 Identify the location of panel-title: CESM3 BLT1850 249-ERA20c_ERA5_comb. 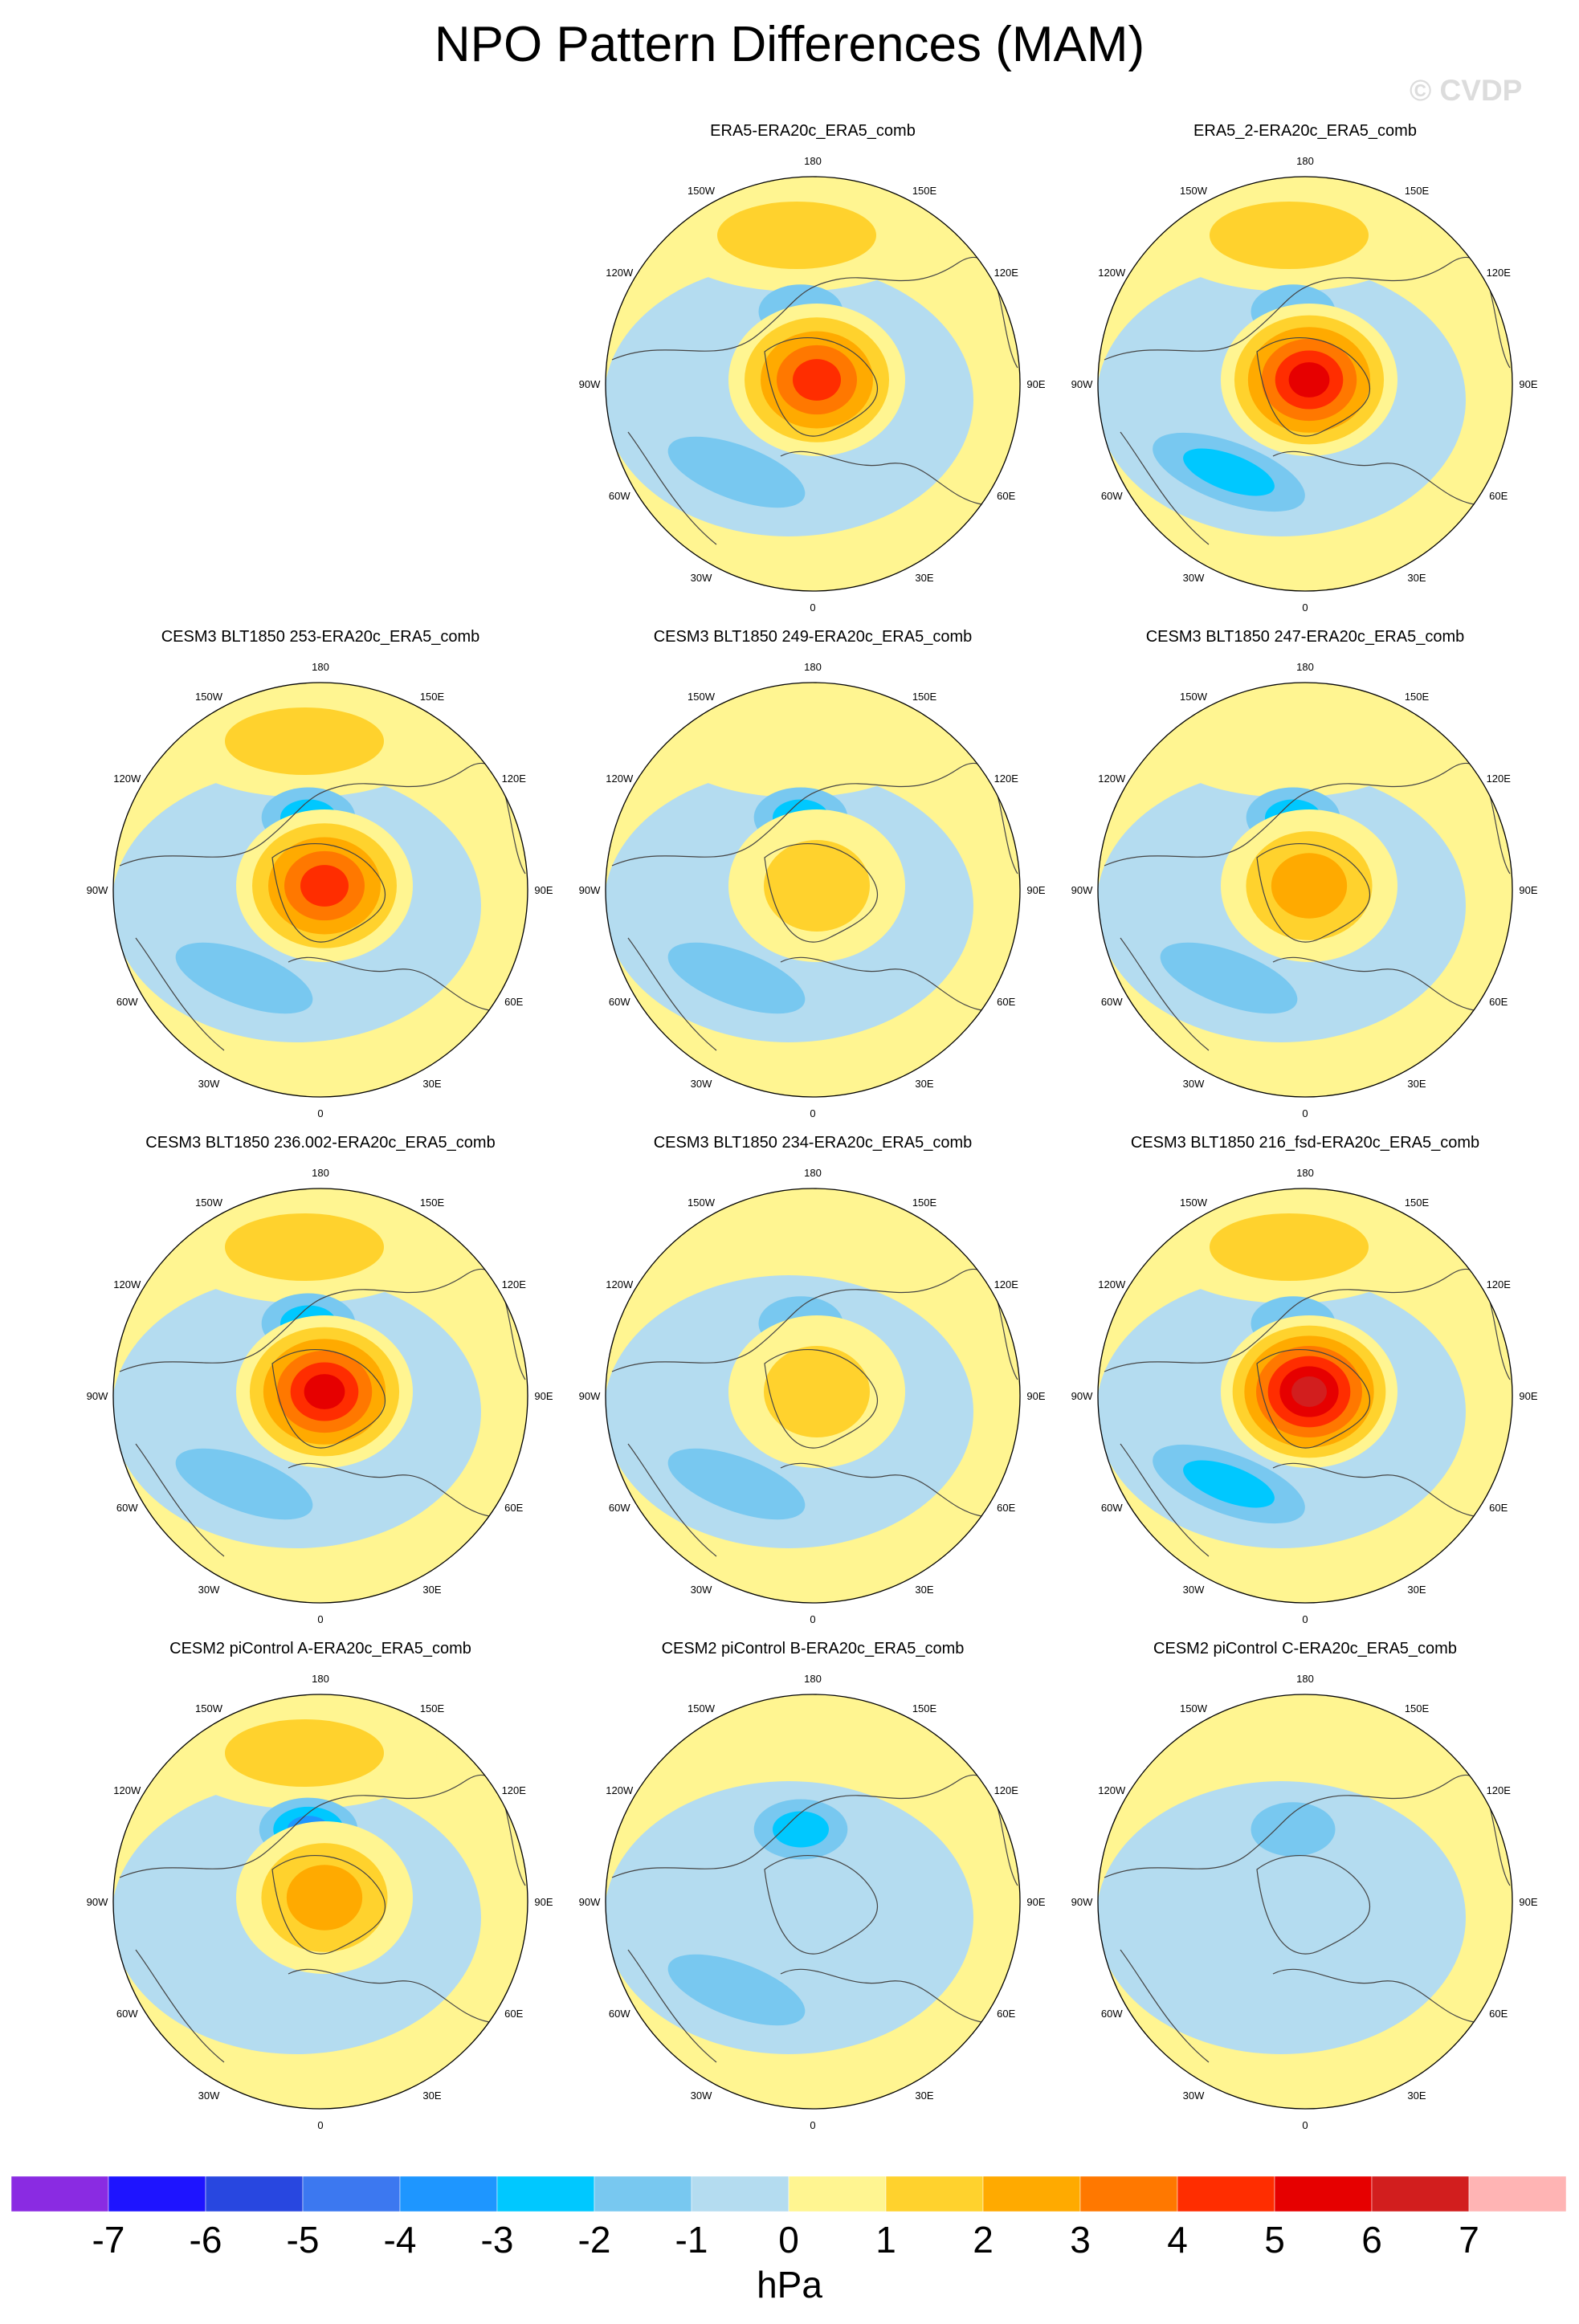
(813, 637).